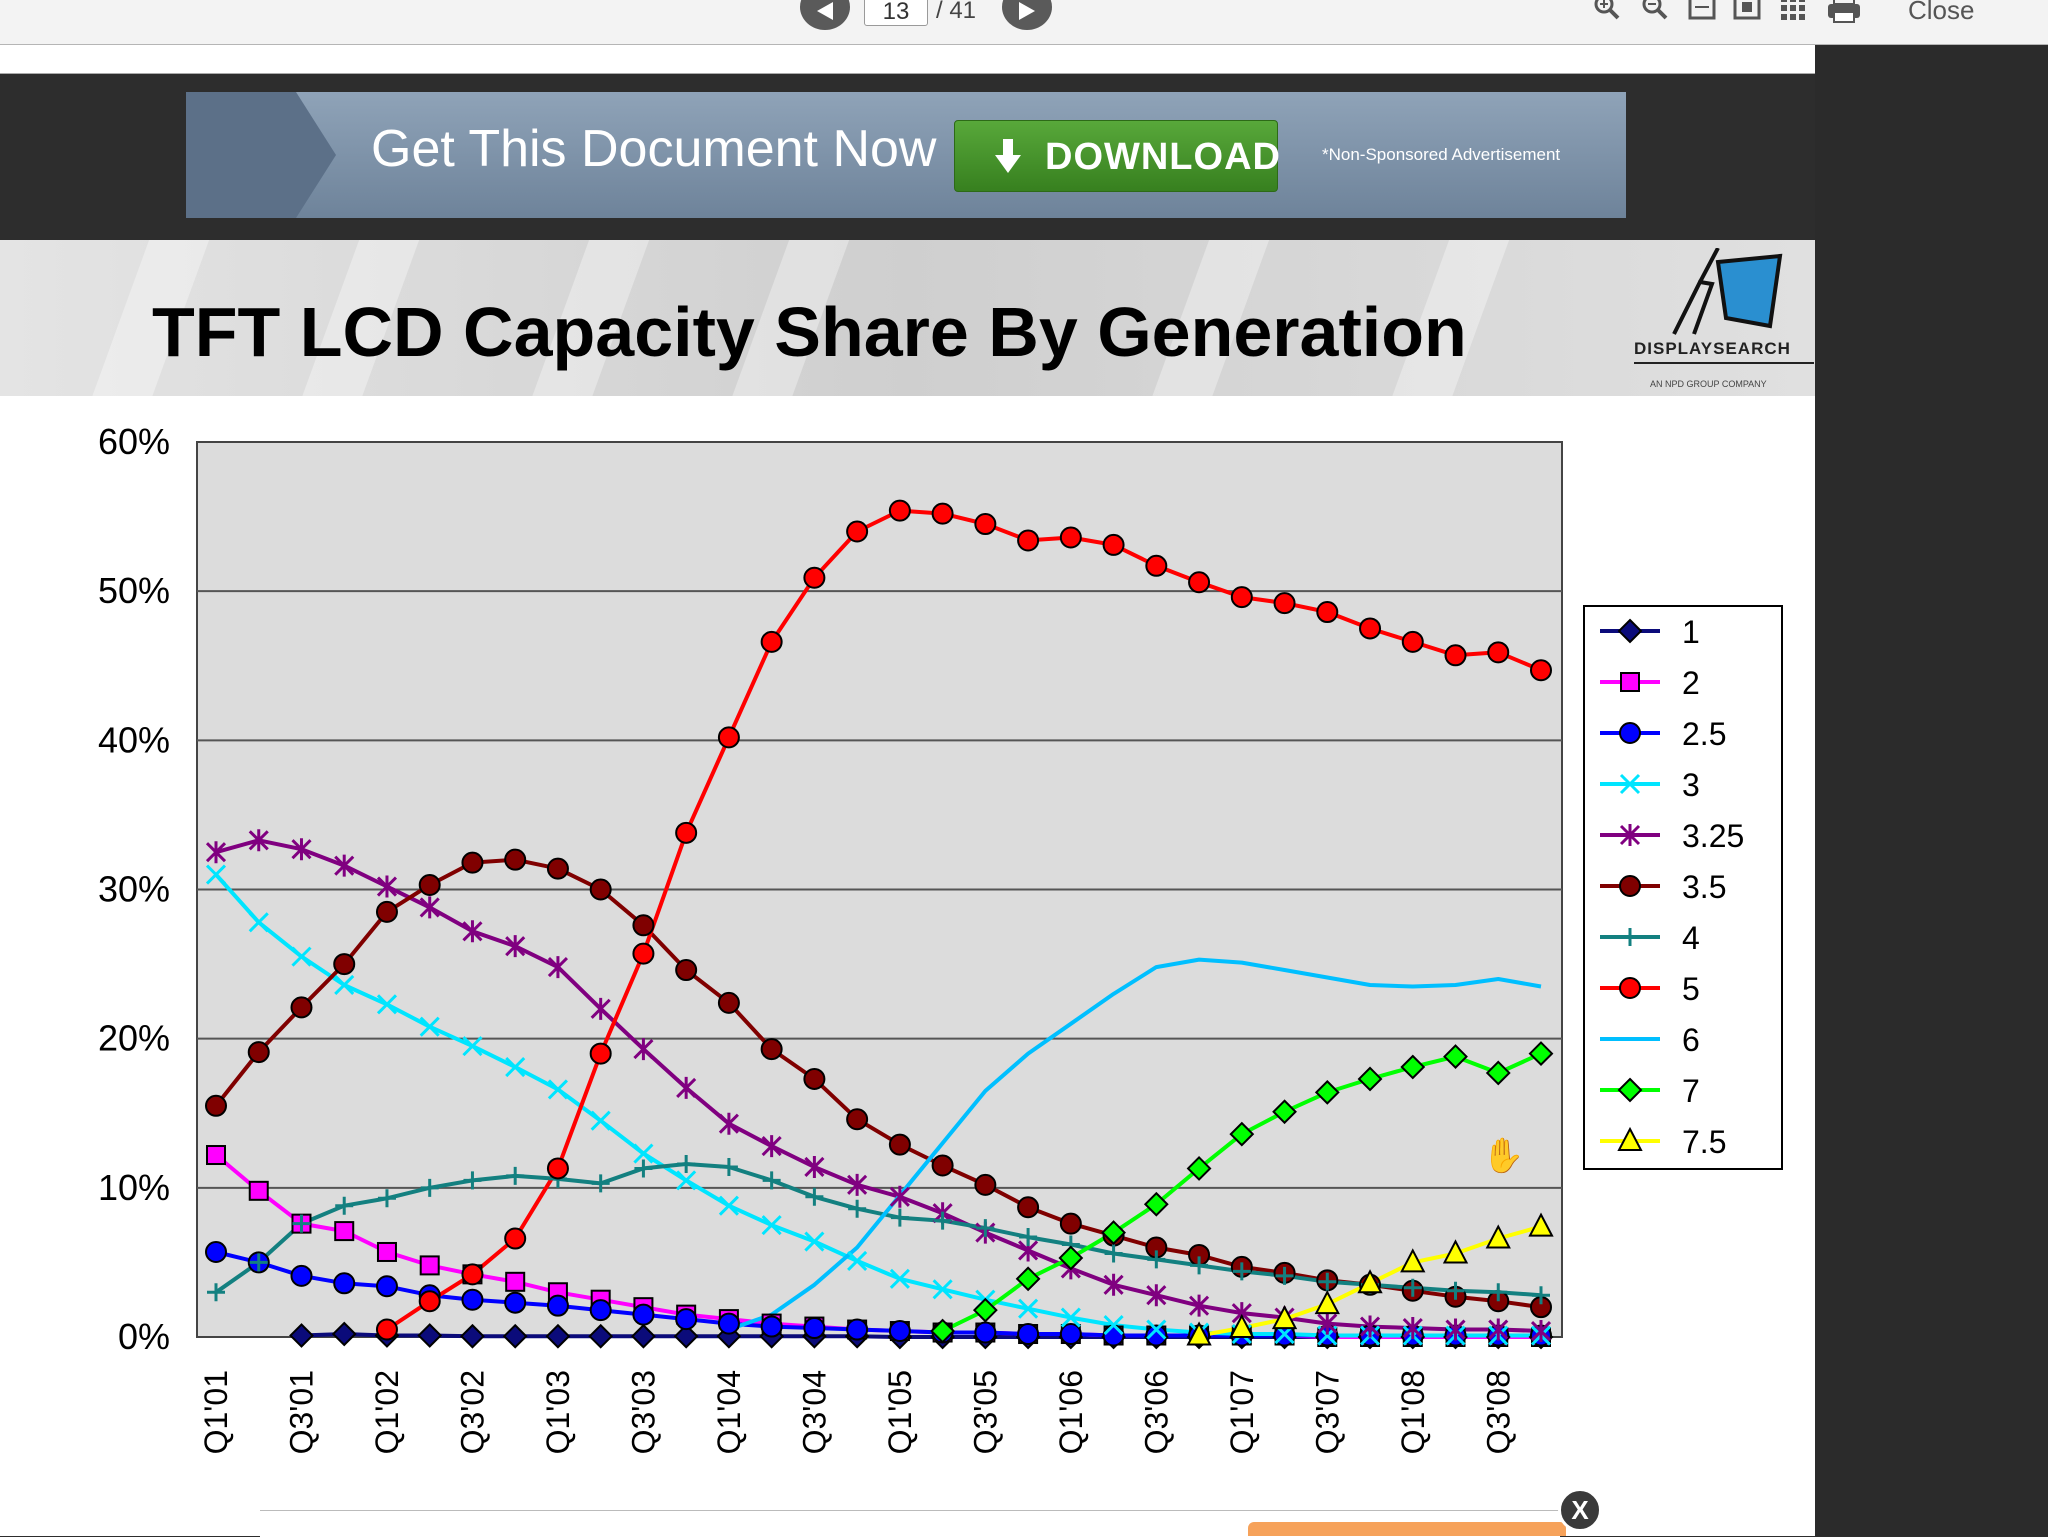 The width and height of the screenshot is (2048, 1537). Describe the element at coordinates (1702, 13) in the screenshot. I see `fit-width-icon` at that location.